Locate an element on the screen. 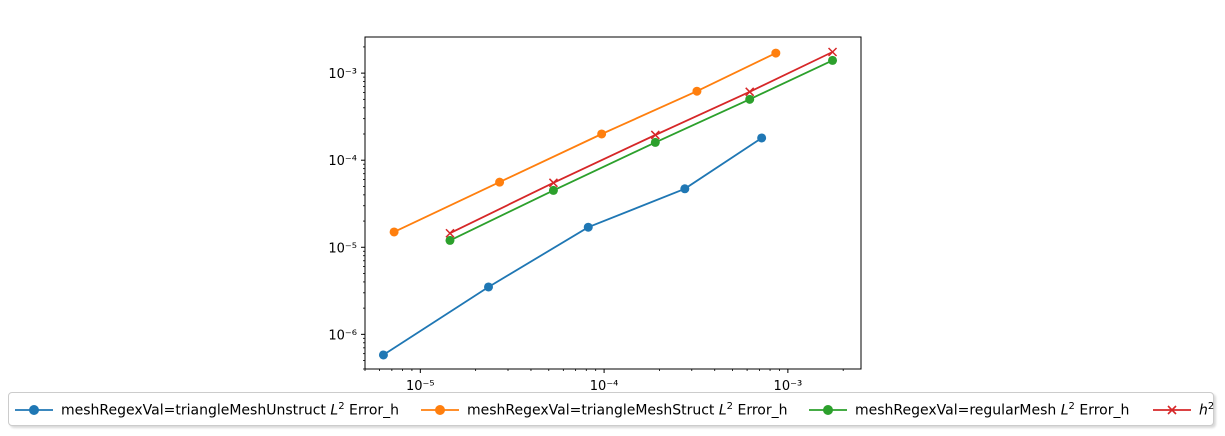 The image size is (1225, 436). y-tick-label: 10⁻⁵ is located at coordinates (342, 248).